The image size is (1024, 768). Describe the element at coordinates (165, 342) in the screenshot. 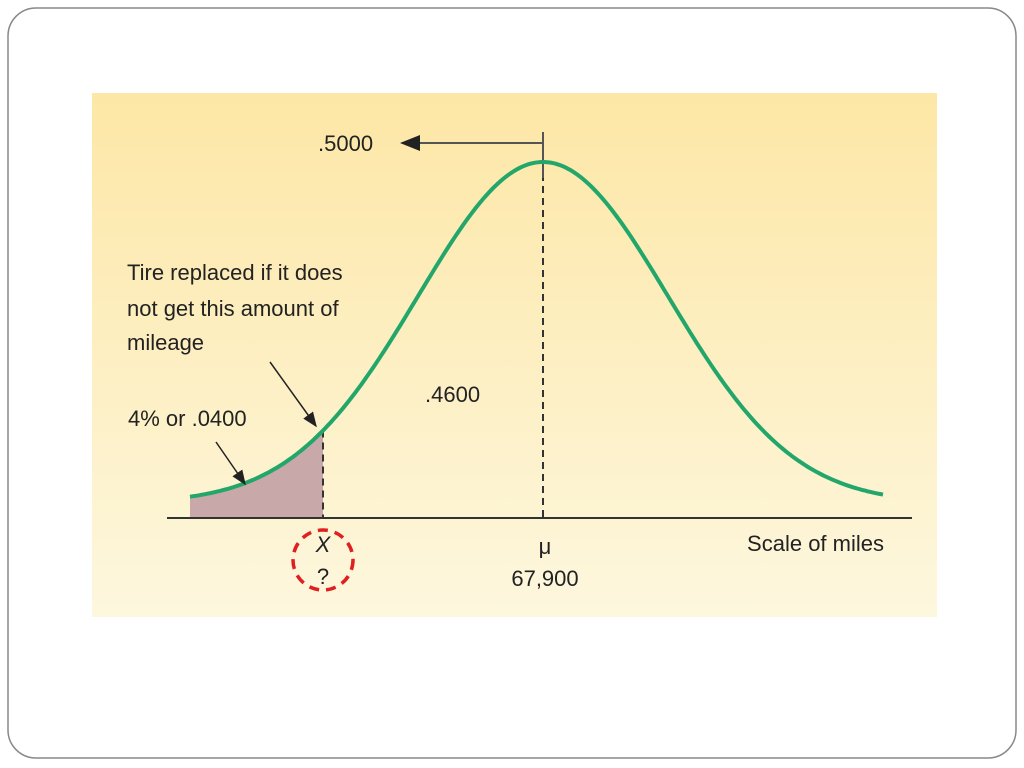

I see `annotation-line: mileage` at that location.